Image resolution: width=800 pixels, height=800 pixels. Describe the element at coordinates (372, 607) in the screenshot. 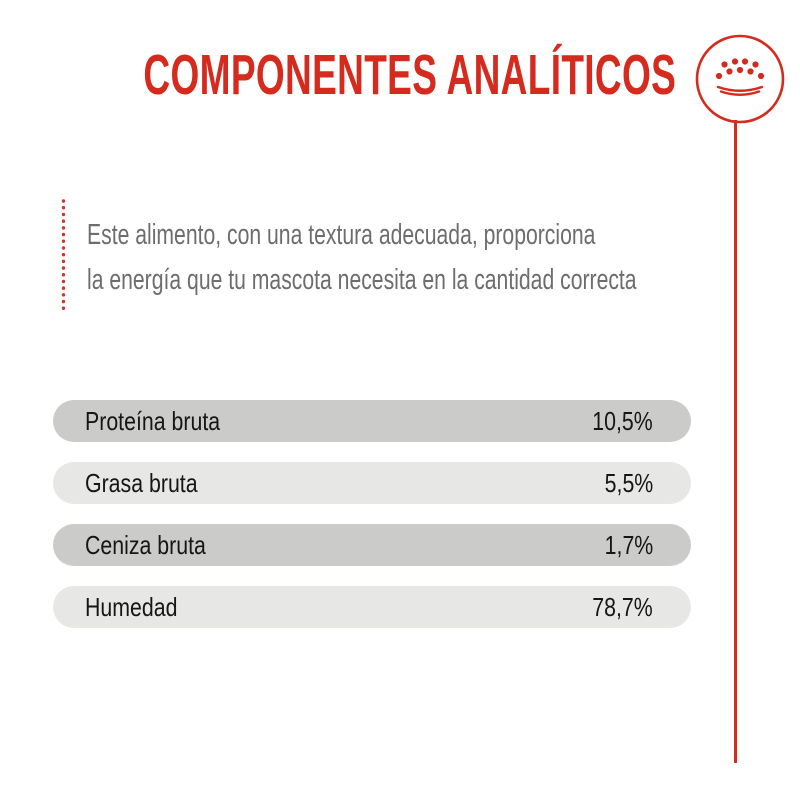

I see `table-row: Humedad 78,7%` at that location.